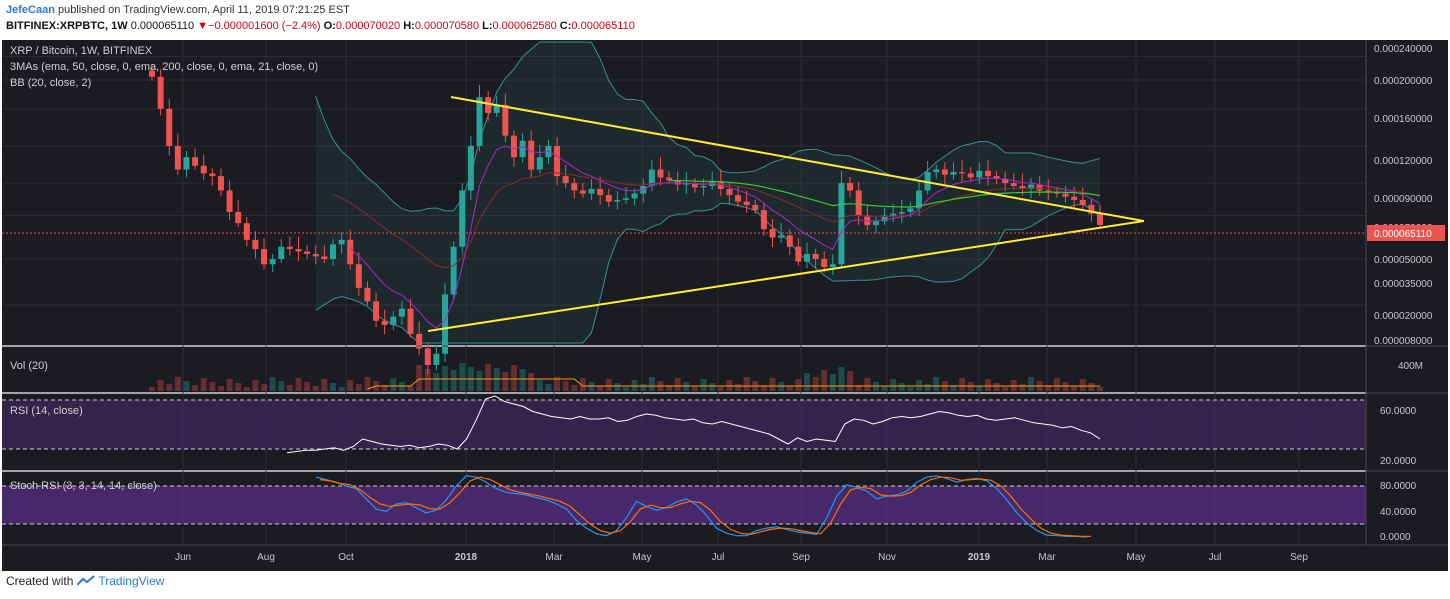 This screenshot has height=599, width=1450. Describe the element at coordinates (716, 220) in the screenshot. I see `ema21-line` at that location.